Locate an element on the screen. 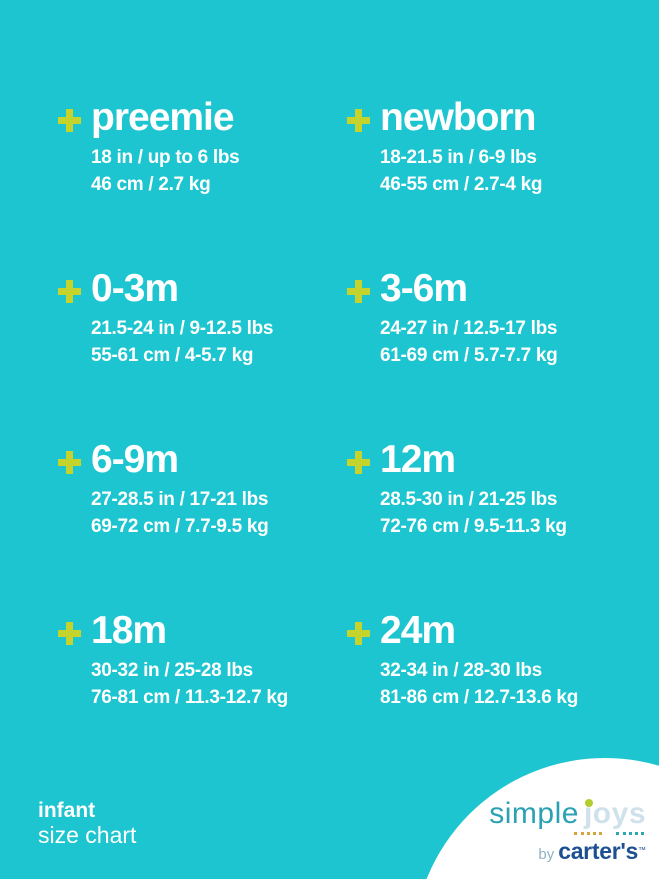 The image size is (659, 879). size-heading: 18m is located at coordinates (202, 631).